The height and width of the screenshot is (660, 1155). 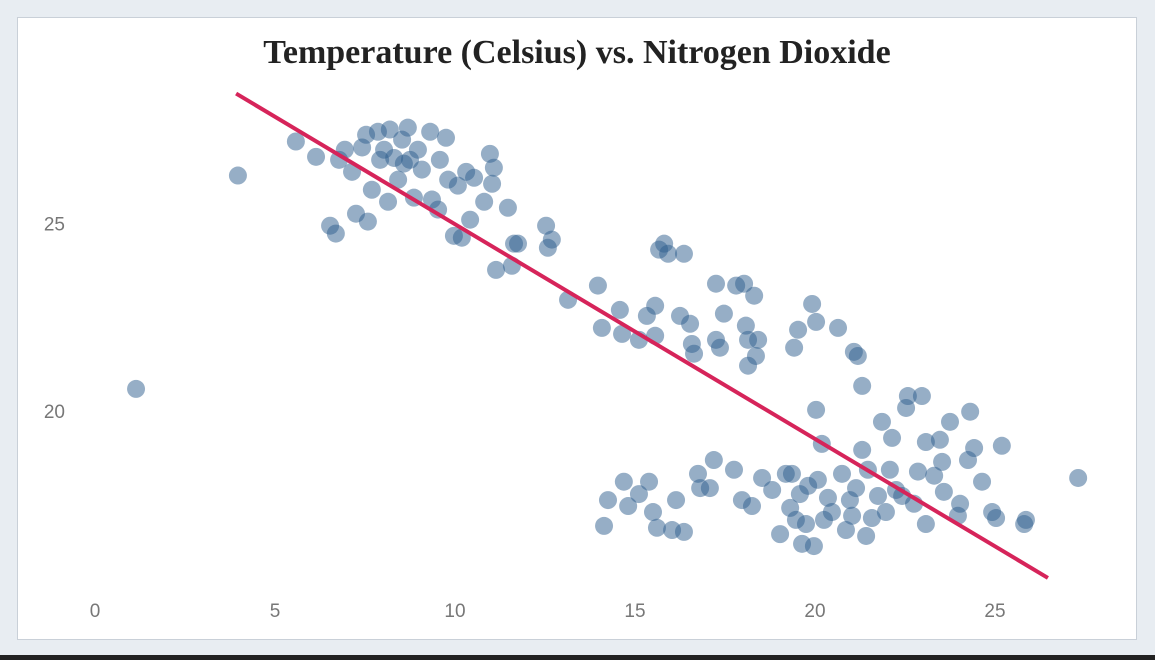 What do you see at coordinates (577, 657) in the screenshot?
I see `window-edge` at bounding box center [577, 657].